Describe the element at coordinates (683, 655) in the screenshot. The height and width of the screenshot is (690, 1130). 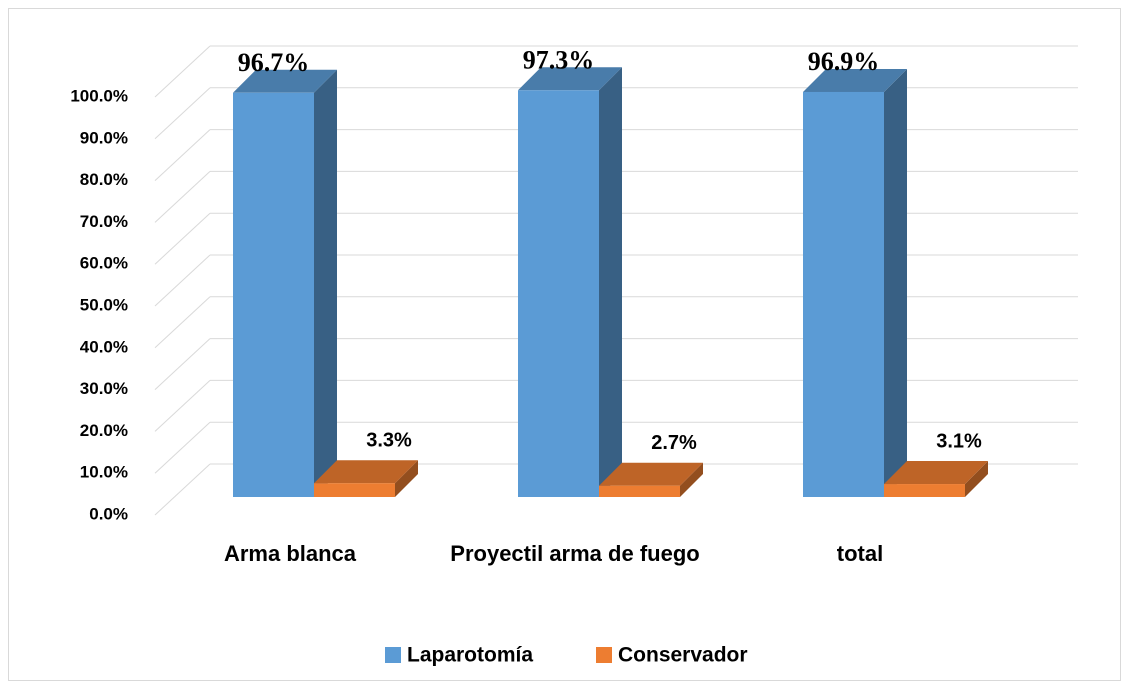
I see `legend-label: Conservador` at that location.